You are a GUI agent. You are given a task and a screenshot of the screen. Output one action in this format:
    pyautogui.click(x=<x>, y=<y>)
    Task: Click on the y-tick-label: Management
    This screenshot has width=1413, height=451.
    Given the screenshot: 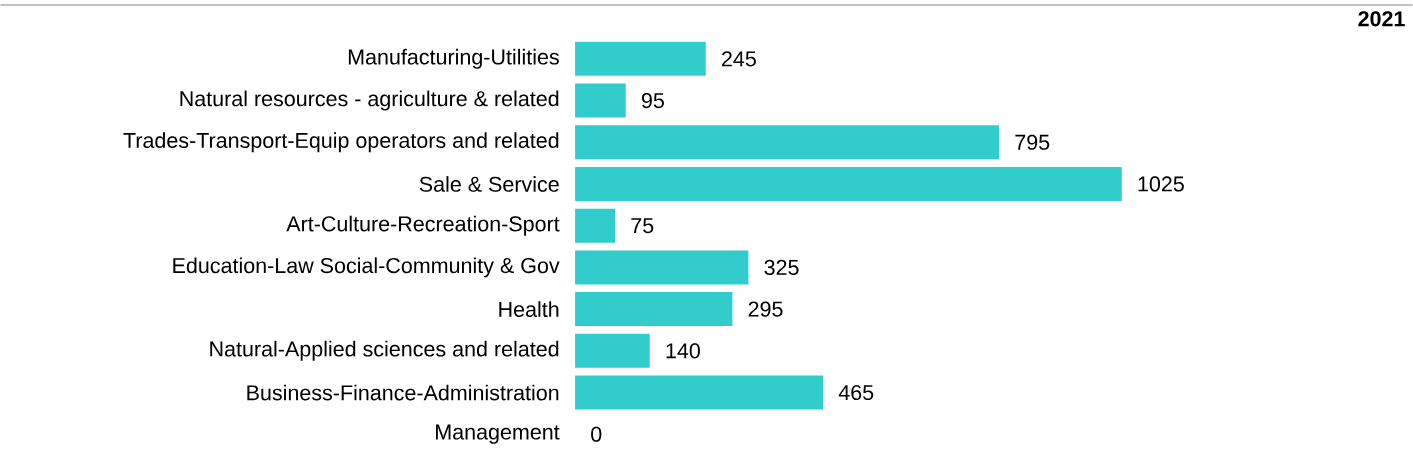 What is the action you would take?
    pyautogui.click(x=498, y=434)
    